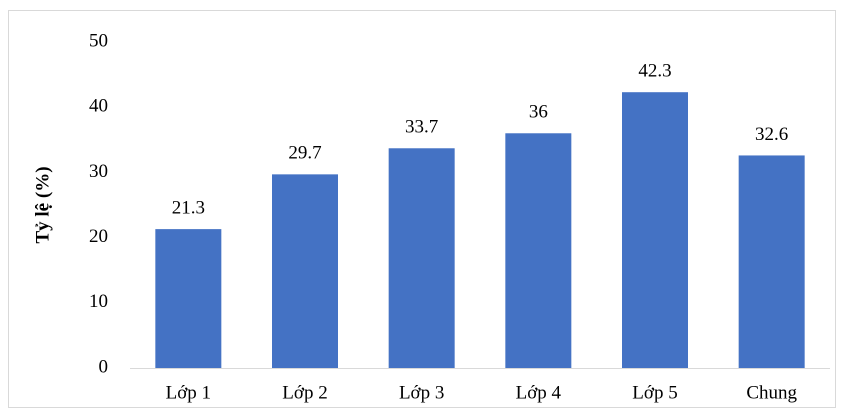 This screenshot has height=418, width=845. I want to click on x-tick-label: Lớp 3, so click(421, 392).